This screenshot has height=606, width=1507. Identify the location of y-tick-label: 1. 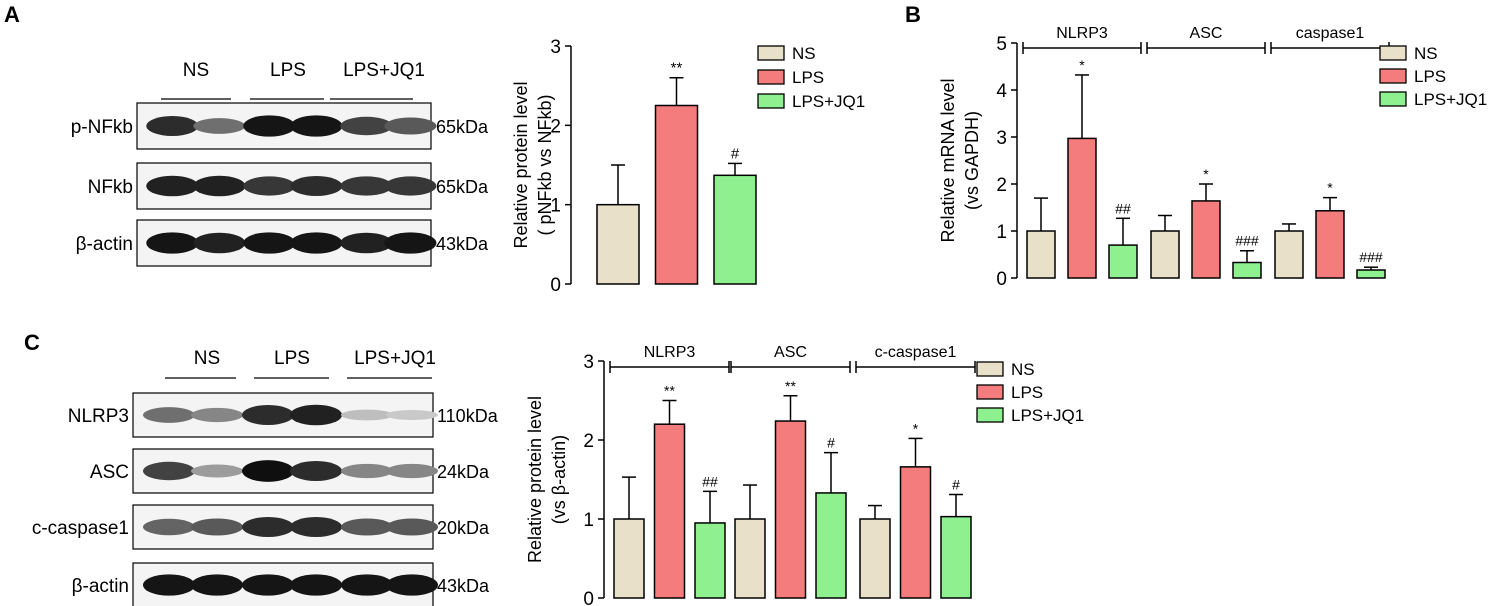
(588, 520).